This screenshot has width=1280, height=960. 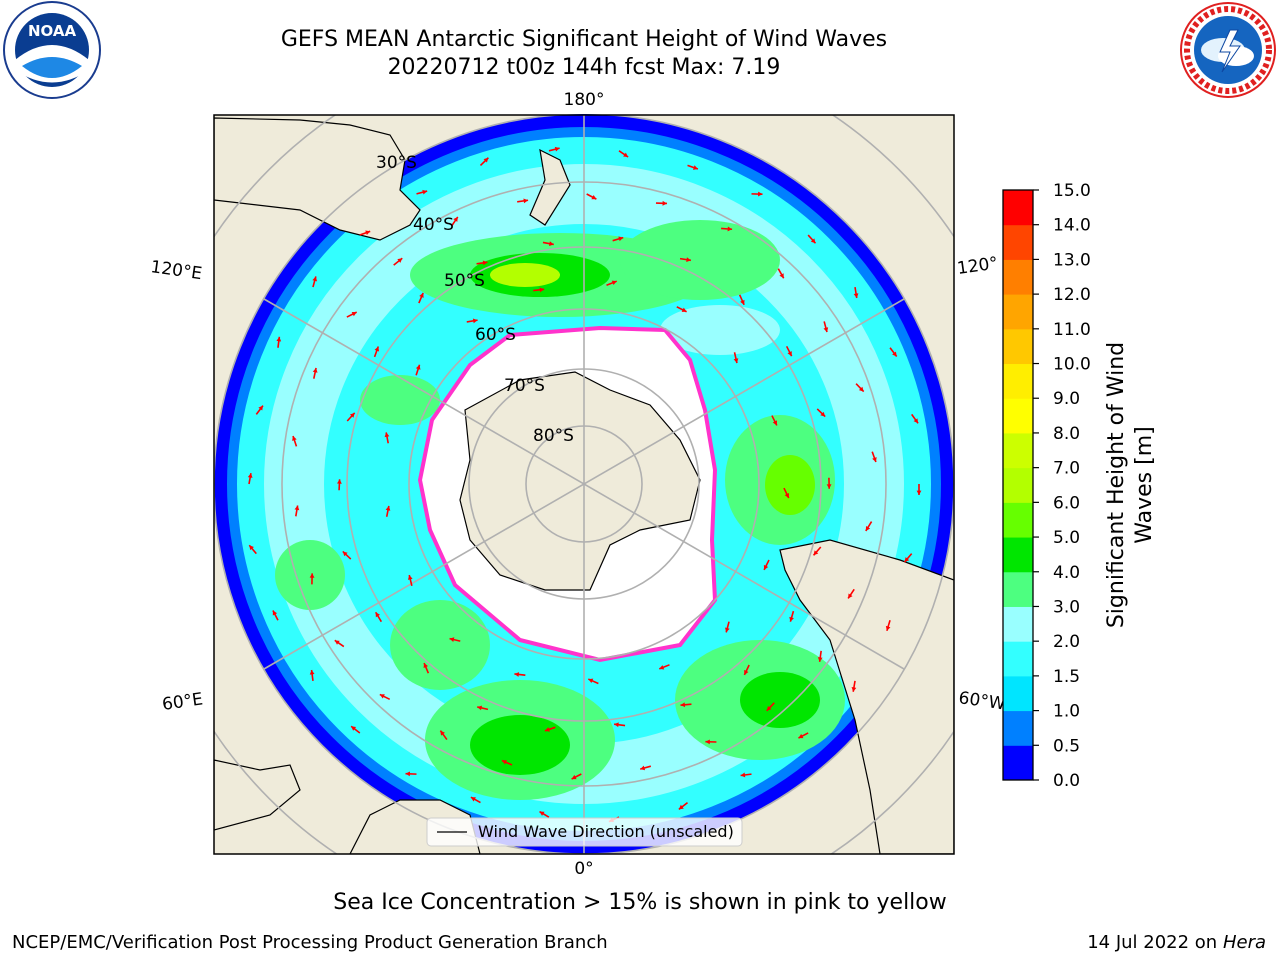 What do you see at coordinates (176, 270) in the screenshot?
I see `lon-label-120e: 120°E` at bounding box center [176, 270].